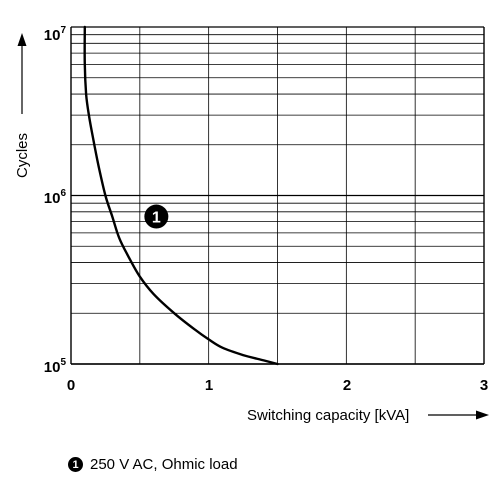 Image resolution: width=500 pixels, height=500 pixels. What do you see at coordinates (482, 415) in the screenshot?
I see `x-axis-arrow-head` at bounding box center [482, 415].